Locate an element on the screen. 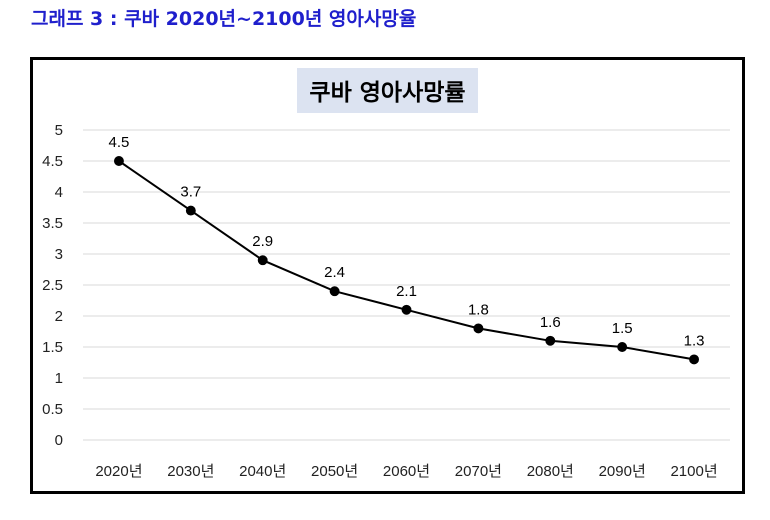 The image size is (770, 520). y-tick-label: 3 is located at coordinates (59, 254).